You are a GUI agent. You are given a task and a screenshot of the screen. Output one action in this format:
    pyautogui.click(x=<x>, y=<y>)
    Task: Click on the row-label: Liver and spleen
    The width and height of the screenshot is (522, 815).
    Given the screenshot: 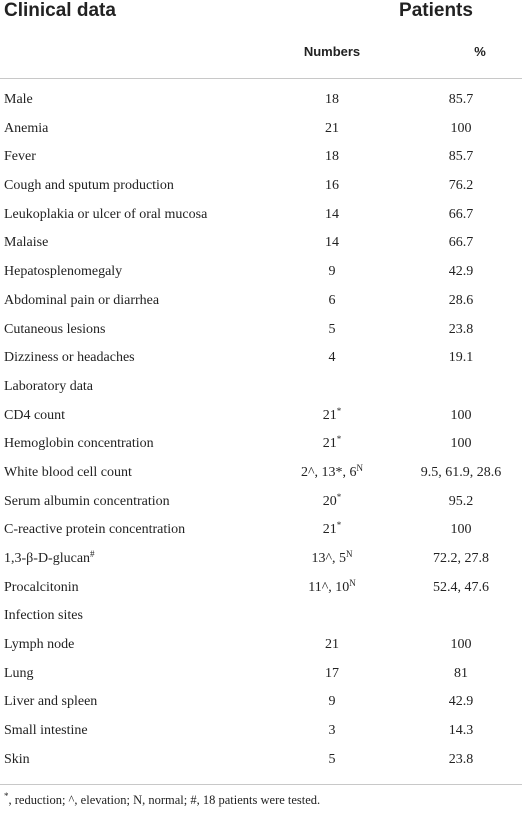 What is the action you would take?
    pyautogui.click(x=50, y=702)
    